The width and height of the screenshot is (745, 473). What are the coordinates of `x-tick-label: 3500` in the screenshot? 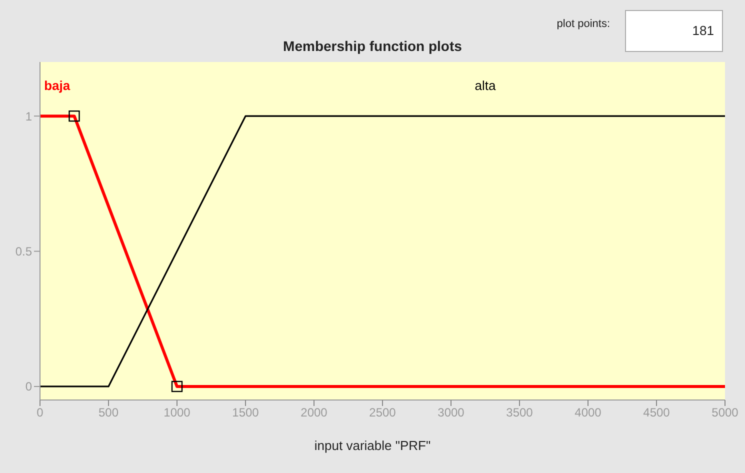 It's located at (520, 413).